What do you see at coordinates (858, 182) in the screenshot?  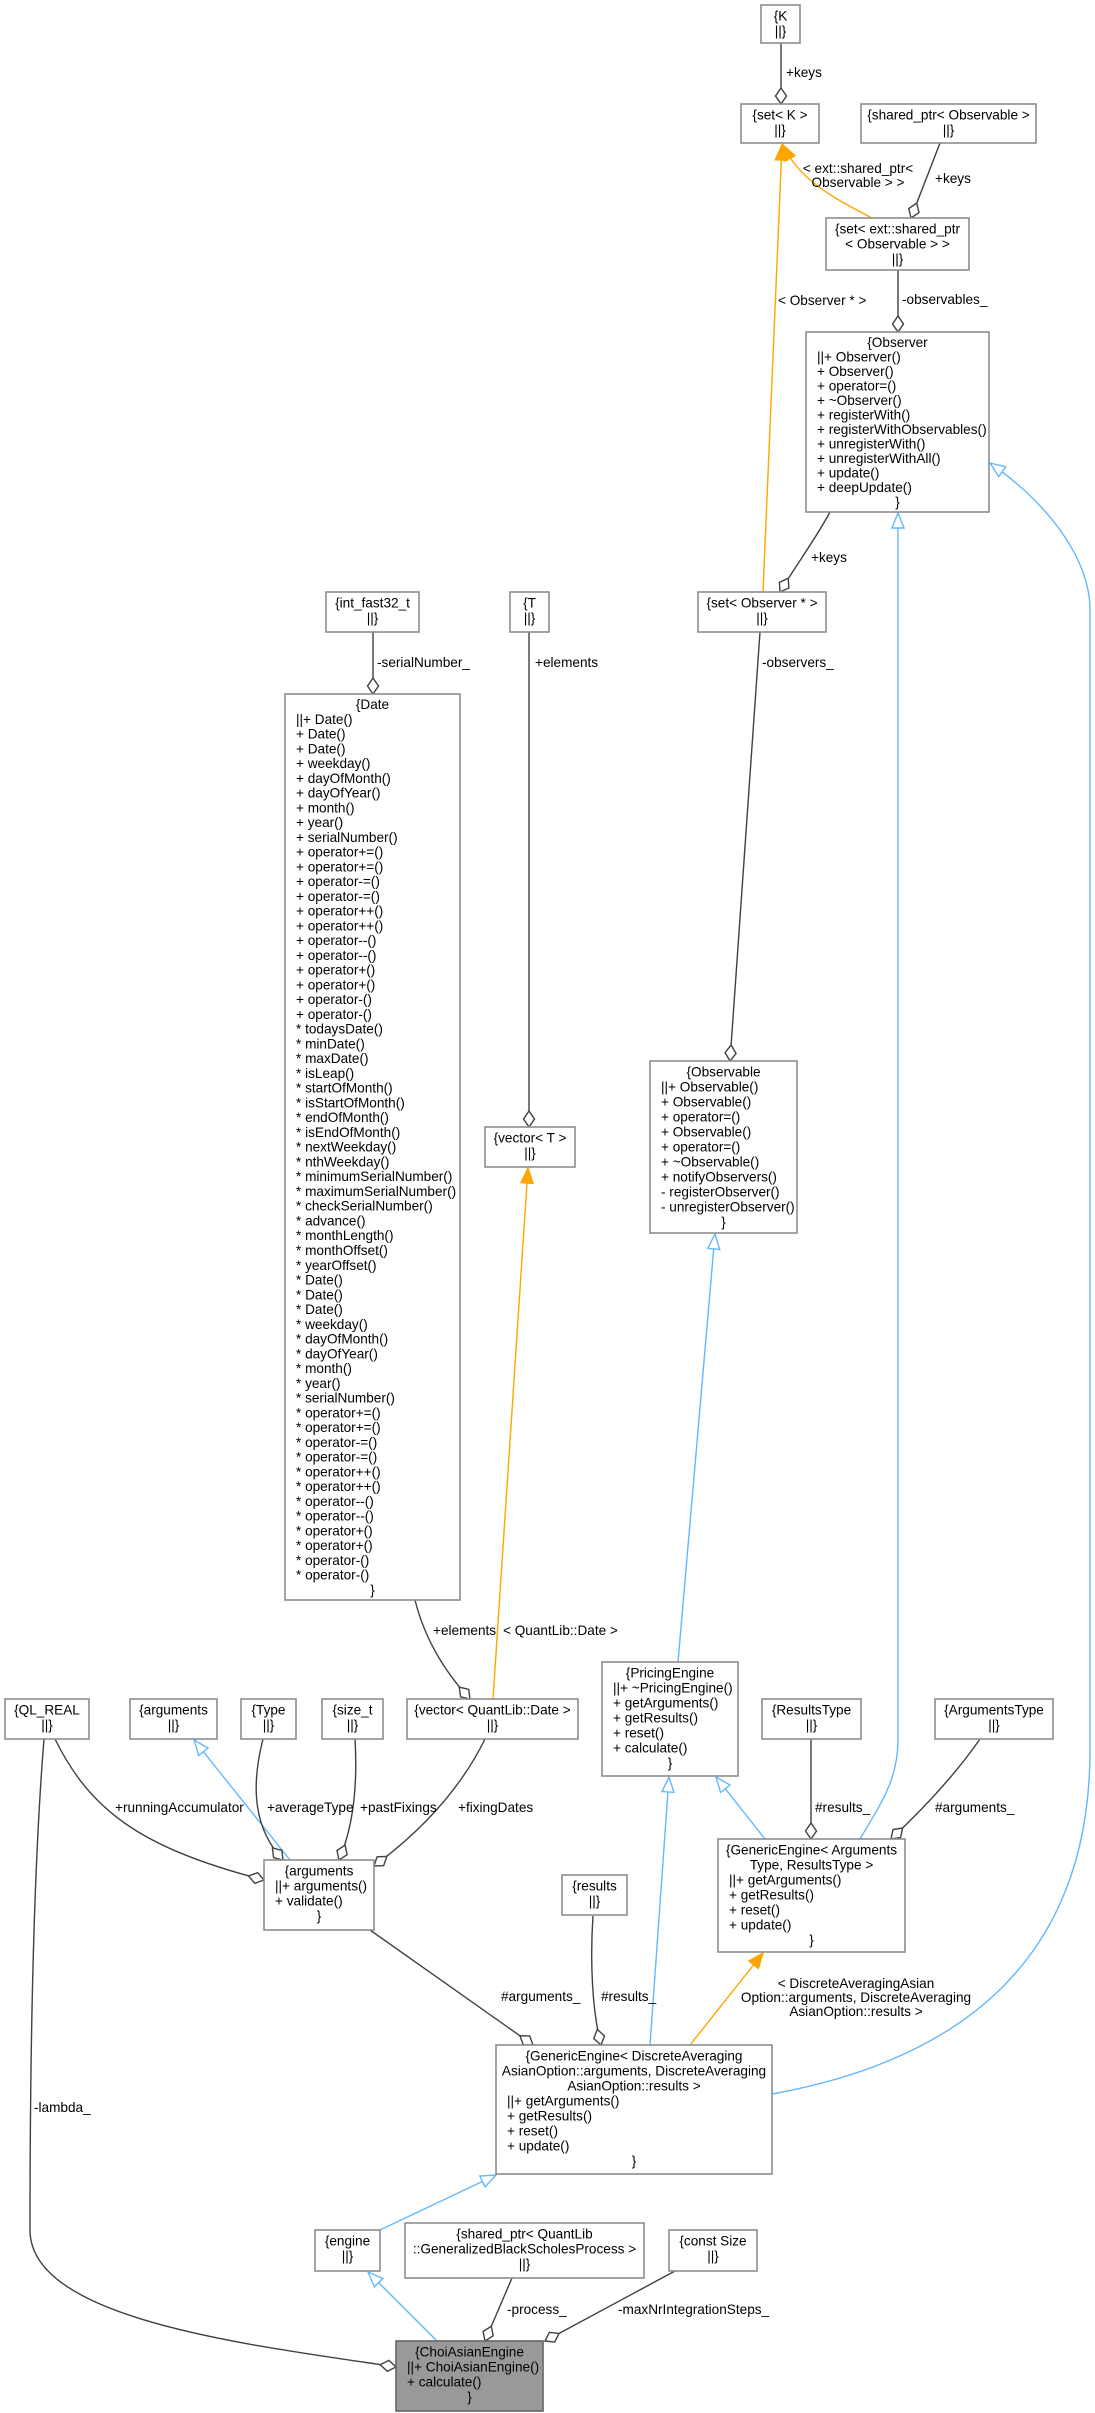 I see `edge-label: Observable > >` at bounding box center [858, 182].